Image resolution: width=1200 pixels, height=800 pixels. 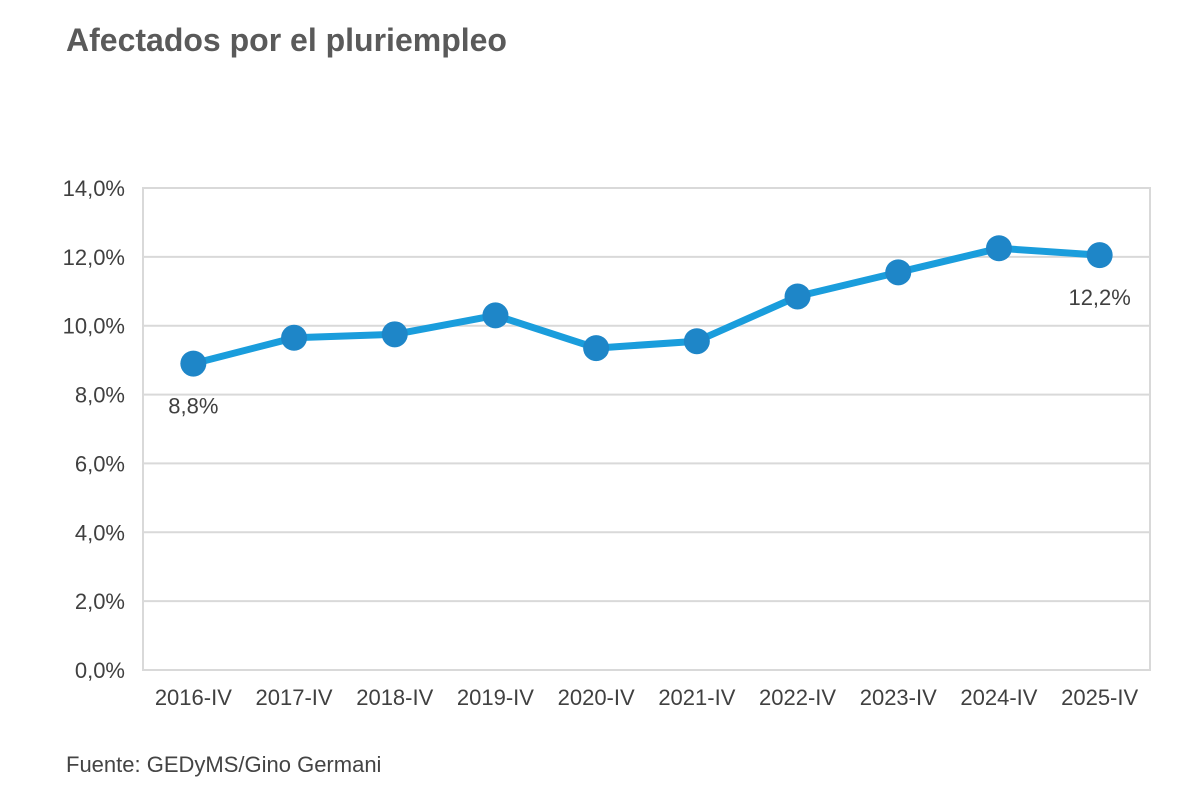 What do you see at coordinates (100, 463) in the screenshot?
I see `y-tick-label: 6,0%` at bounding box center [100, 463].